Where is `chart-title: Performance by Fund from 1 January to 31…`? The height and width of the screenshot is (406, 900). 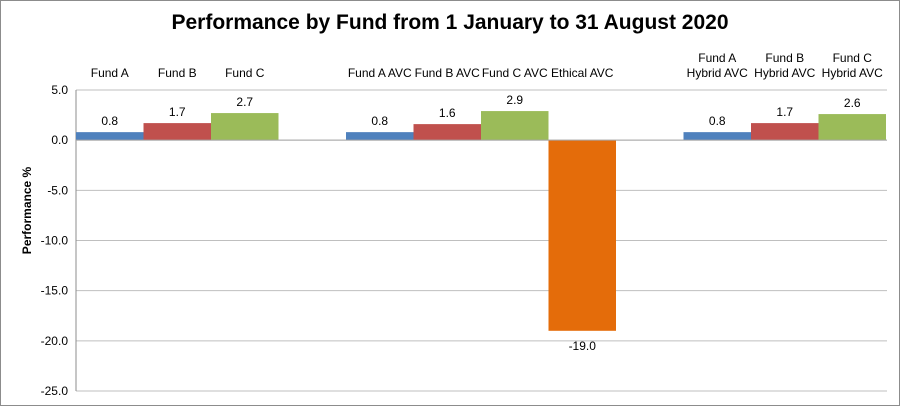
chart-title: Performance by Fund from 1 January to 31… is located at coordinates (450, 22).